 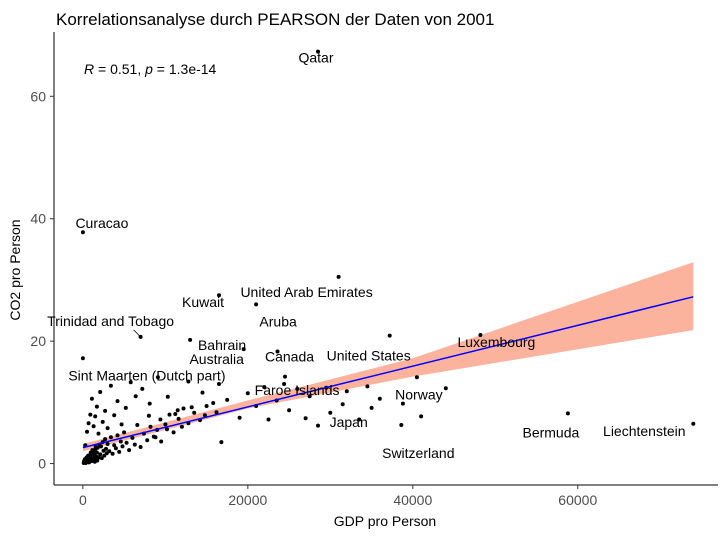 What do you see at coordinates (644, 431) in the screenshot?
I see `point-label: Liechtenstein` at bounding box center [644, 431].